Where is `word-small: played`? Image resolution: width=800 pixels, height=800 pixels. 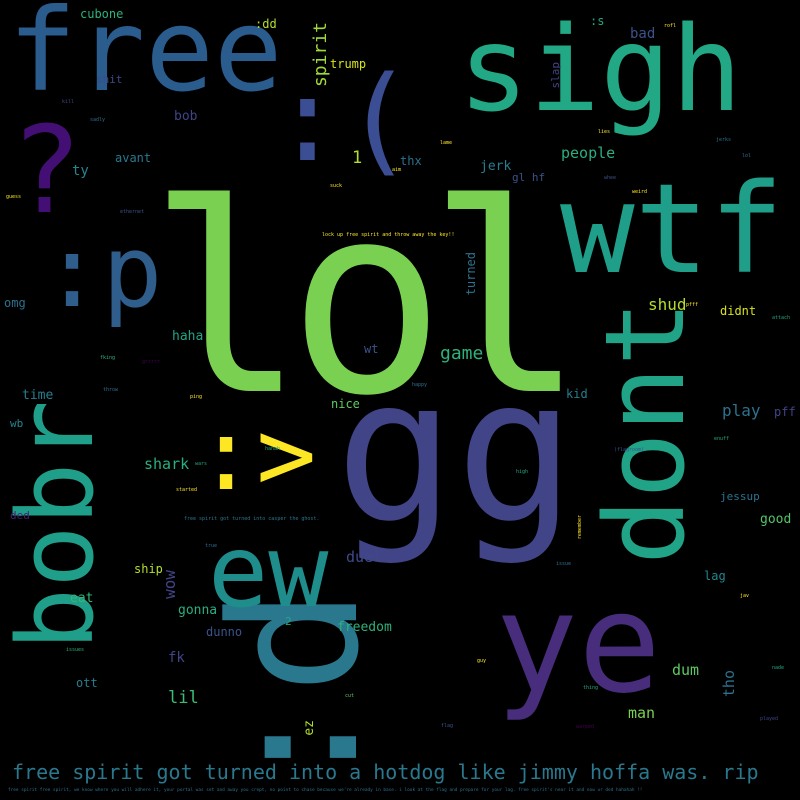
word-small: played is located at coordinates (769, 719).